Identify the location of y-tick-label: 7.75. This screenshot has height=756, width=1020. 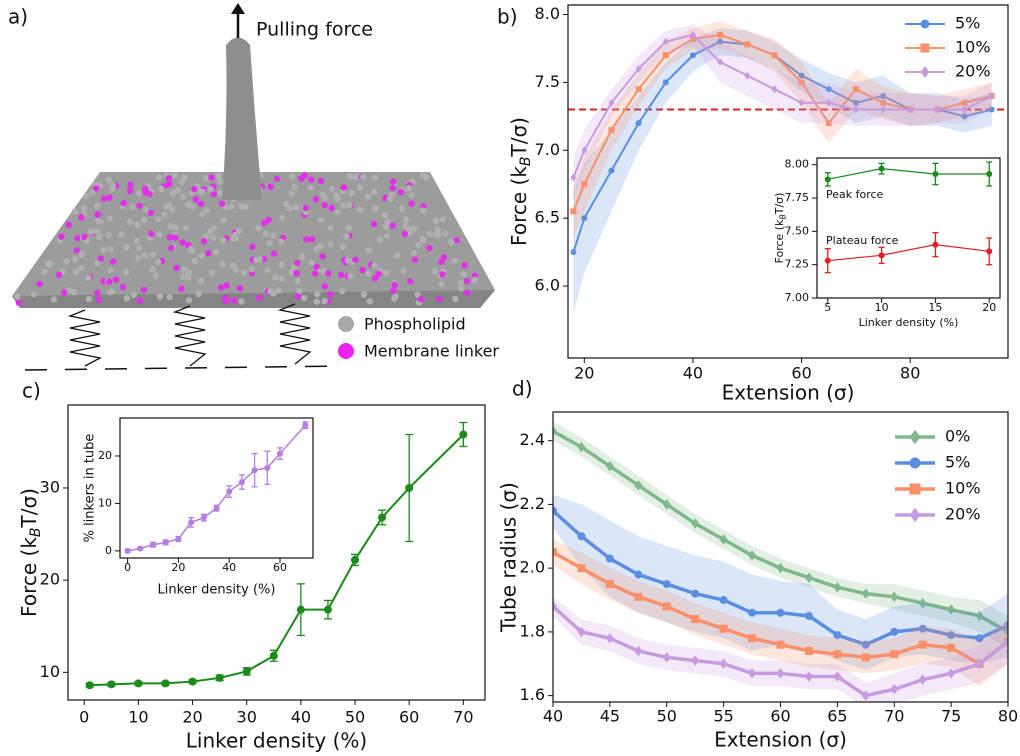
(797, 197).